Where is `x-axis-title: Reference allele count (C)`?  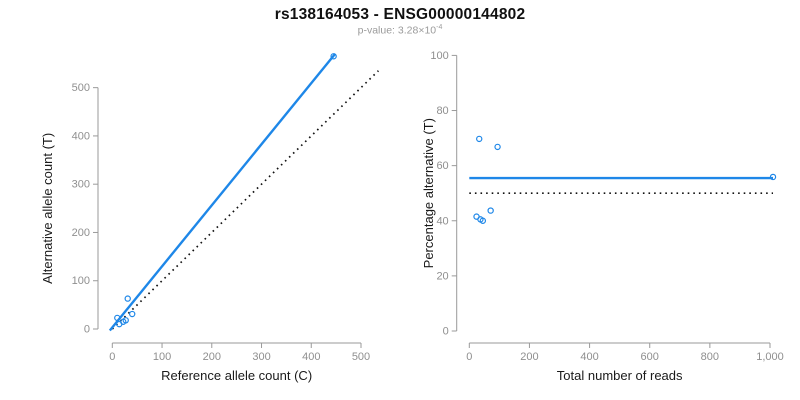 x-axis-title: Reference allele count (C) is located at coordinates (236, 375).